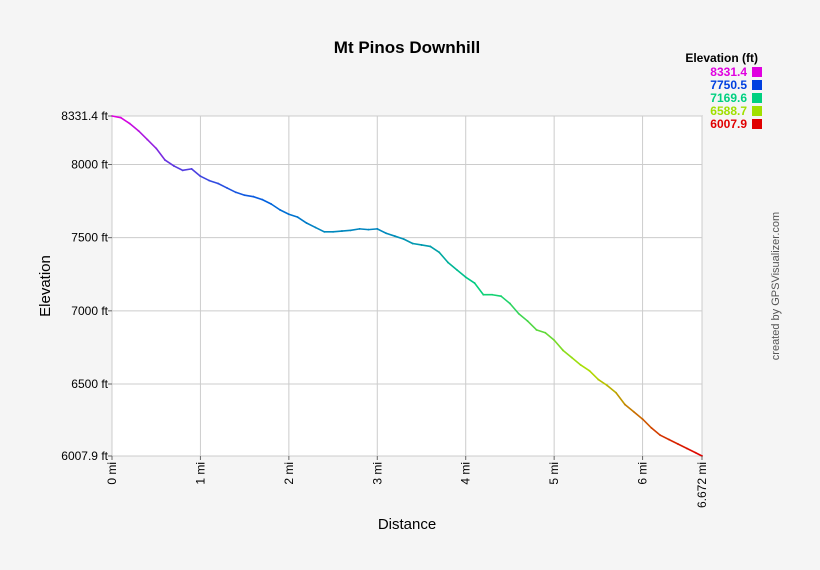  Describe the element at coordinates (89, 164) in the screenshot. I see `y-tick-label: 8000 ft` at that location.